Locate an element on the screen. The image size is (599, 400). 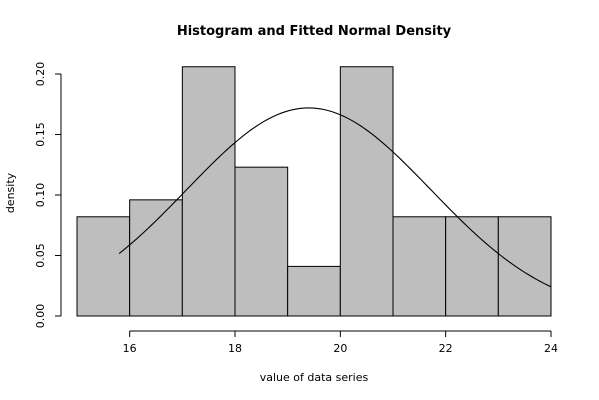
x-axis-label: value of data series is located at coordinates (314, 377).